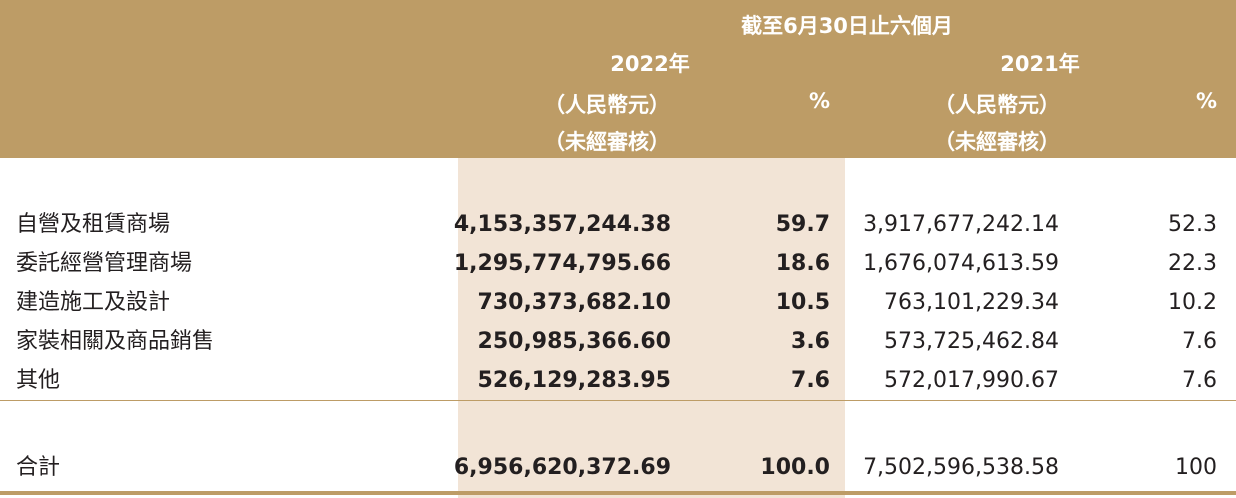 The image size is (1236, 498). I want to click on pct-2021: 10.2, so click(1192, 302).